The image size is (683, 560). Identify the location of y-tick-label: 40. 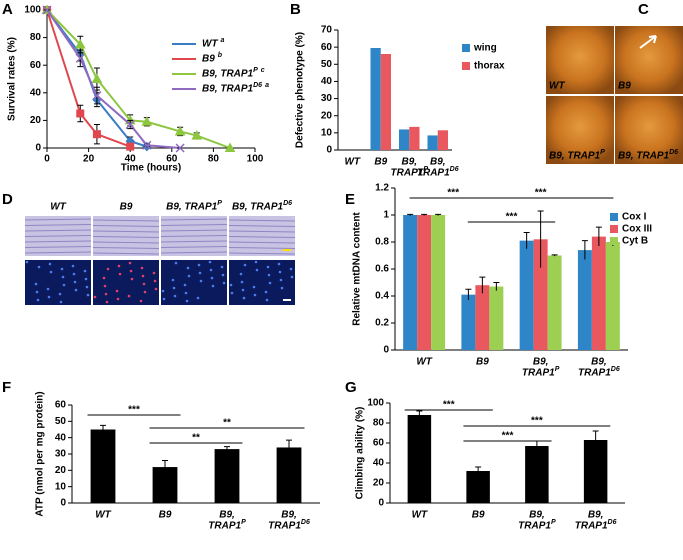
(36, 92).